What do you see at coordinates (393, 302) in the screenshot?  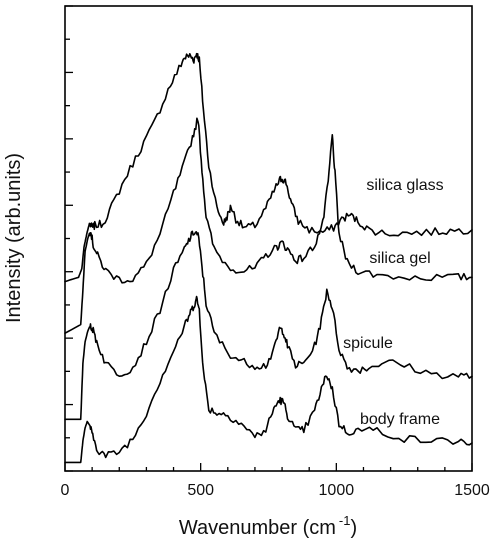 I see `series-label-layer: silica glass silica gel spicule body frame` at bounding box center [393, 302].